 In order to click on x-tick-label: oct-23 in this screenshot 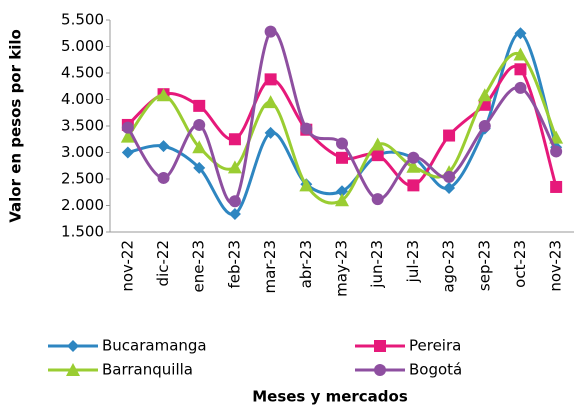, I will do `click(520, 264)`.